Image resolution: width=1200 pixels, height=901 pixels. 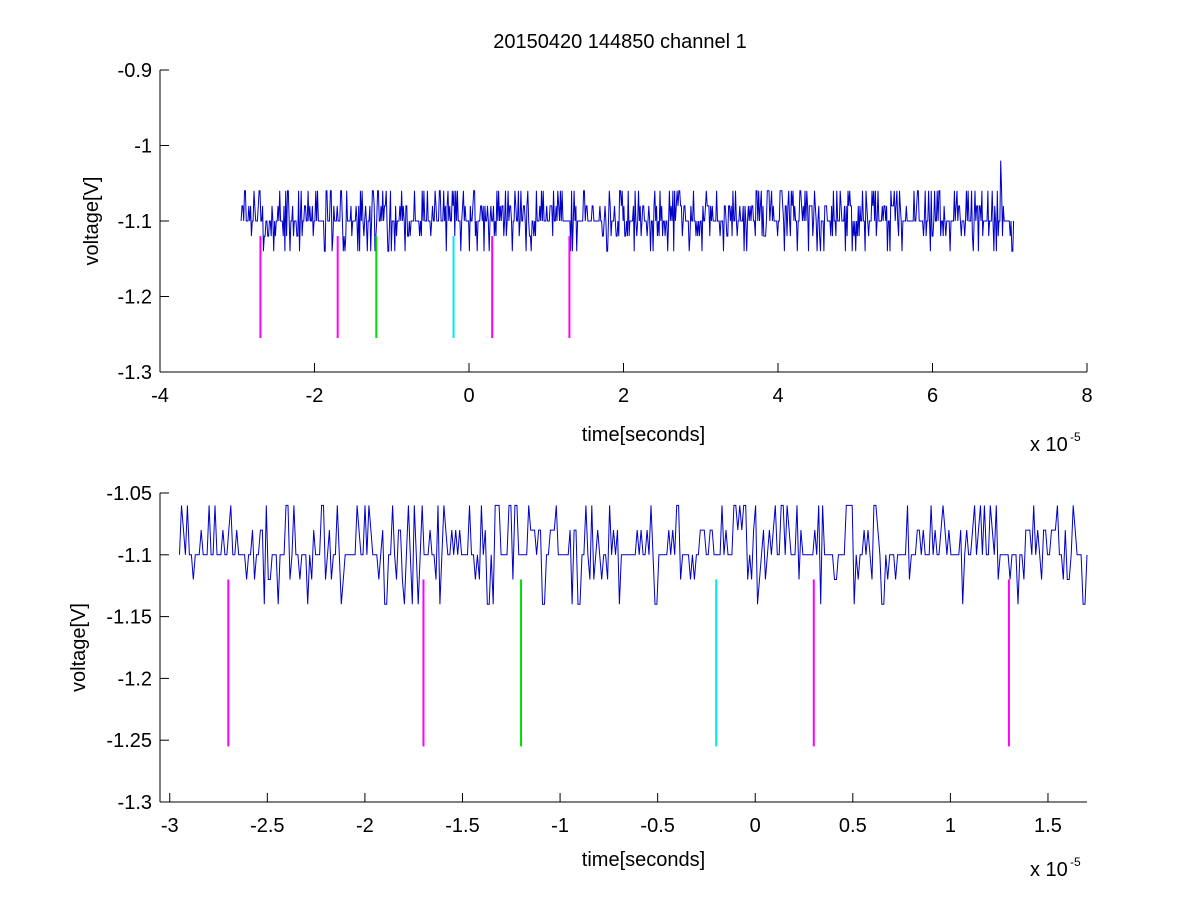 I want to click on y-tick-label: -1, so click(x=143, y=147).